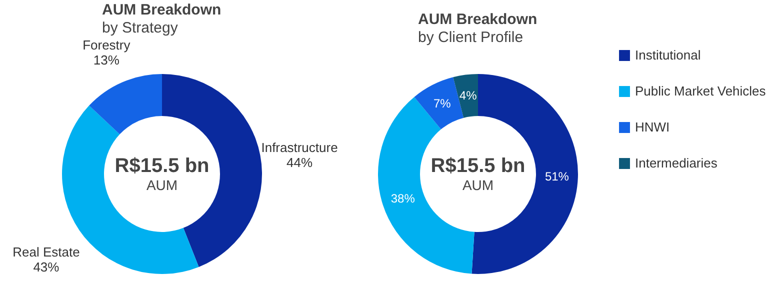 The width and height of the screenshot is (770, 308). Describe the element at coordinates (676, 163) in the screenshot. I see `legend-label: Intermediaries` at that location.